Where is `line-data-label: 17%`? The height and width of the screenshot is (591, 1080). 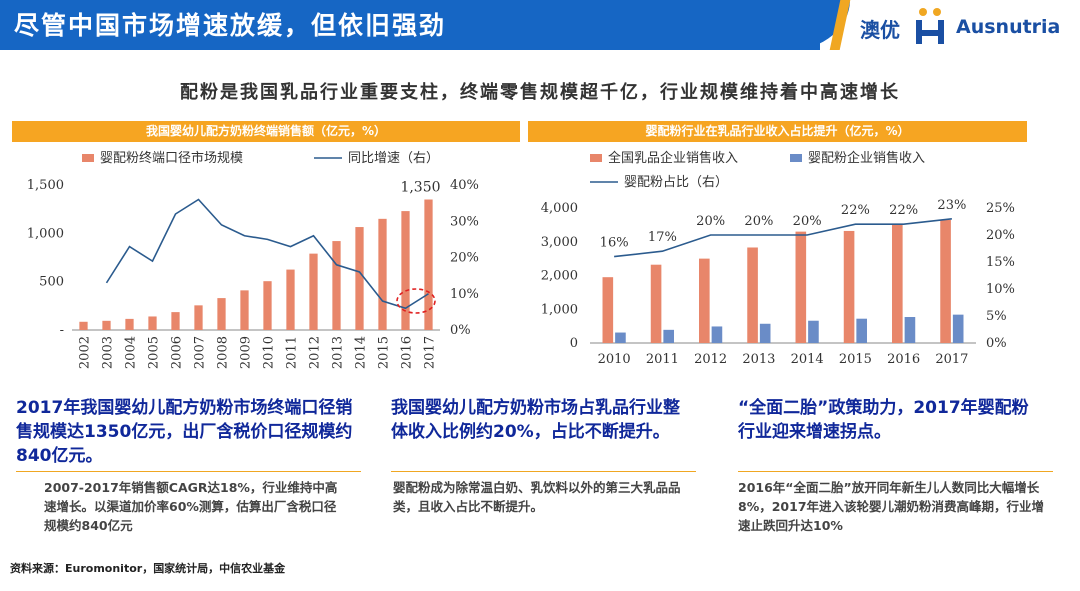 line-data-label: 17% is located at coordinates (662, 237).